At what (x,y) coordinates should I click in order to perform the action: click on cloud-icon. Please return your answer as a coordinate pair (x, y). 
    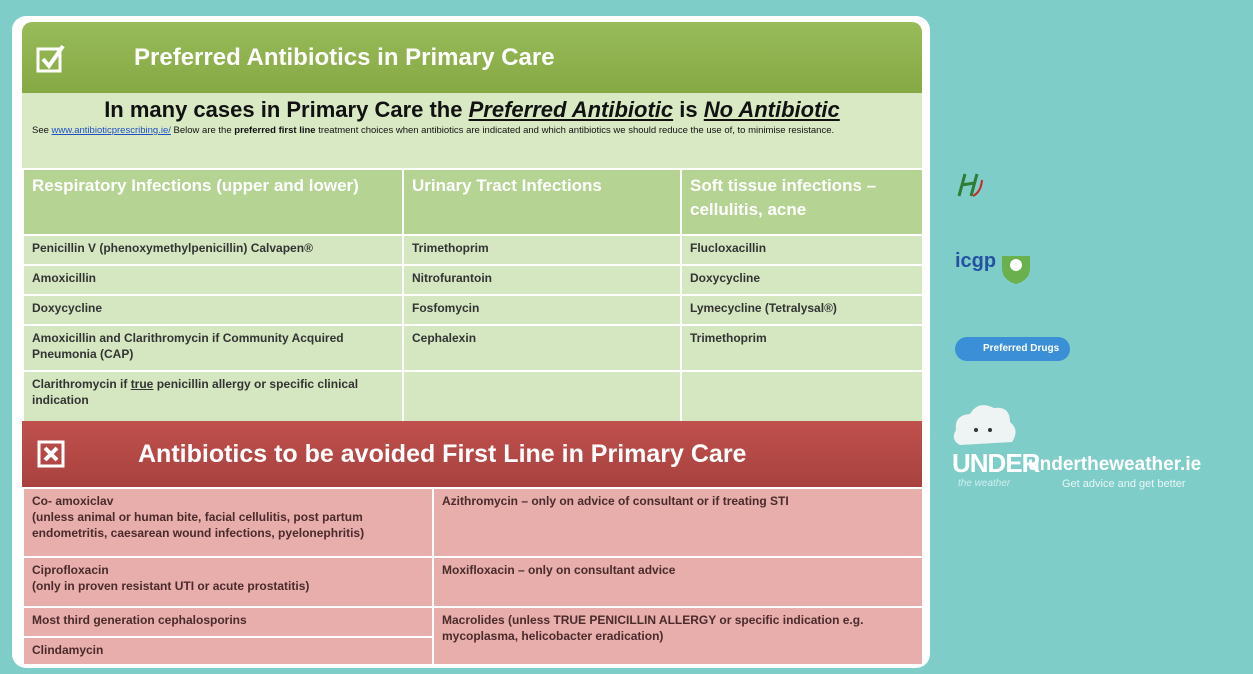
    Looking at the image, I should click on (984, 425).